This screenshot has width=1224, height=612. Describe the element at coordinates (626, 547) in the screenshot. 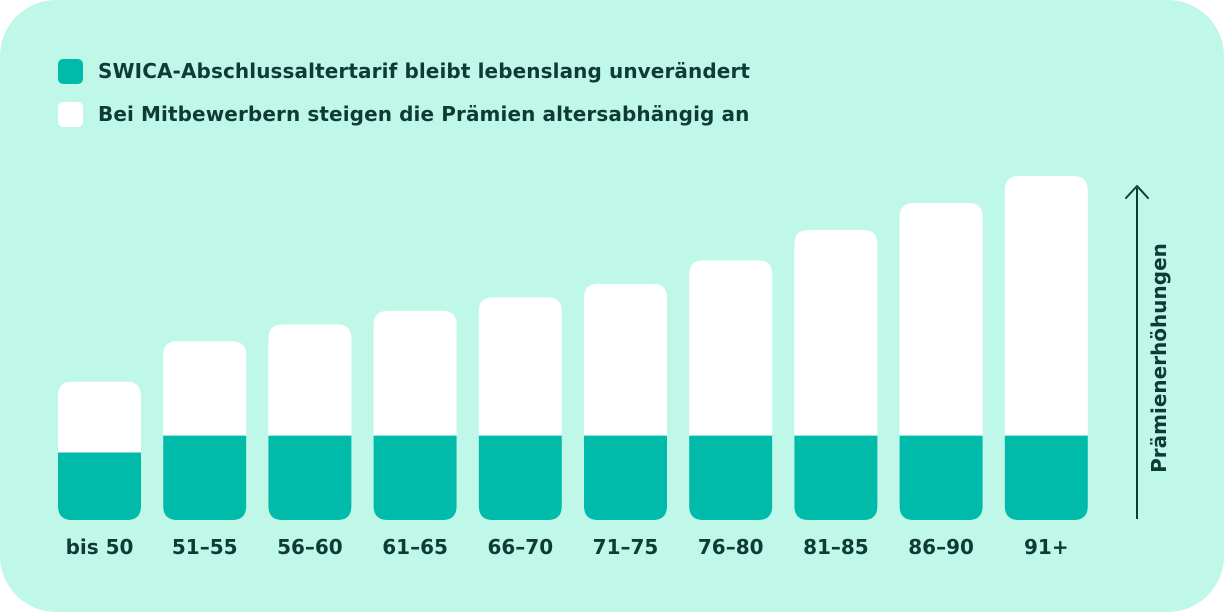

I see `x-tick-label-5: 71–75` at that location.